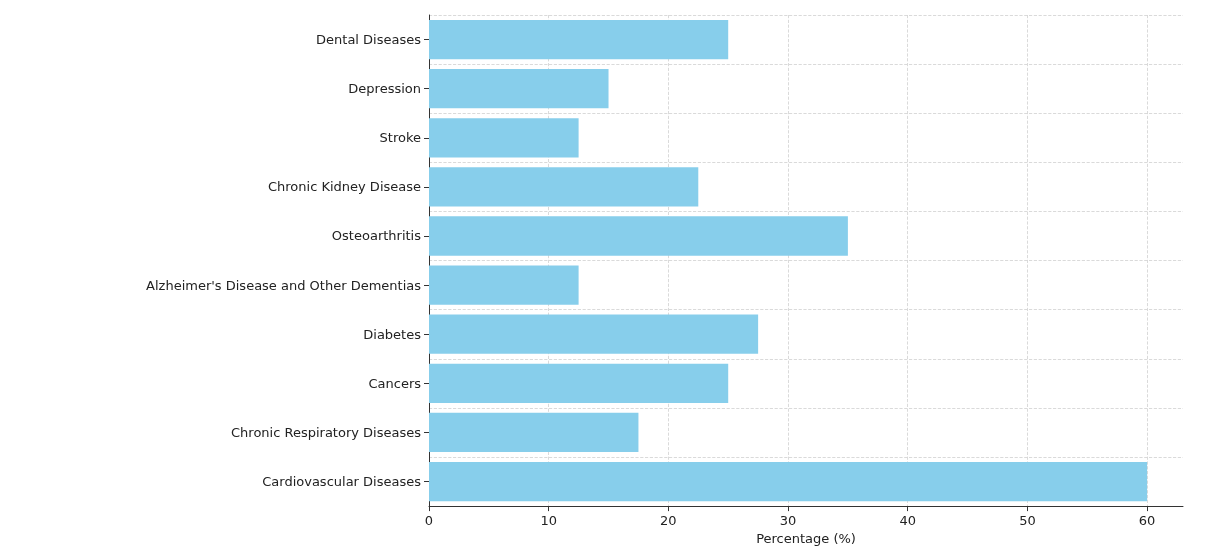 This screenshot has width=1208, height=550. I want to click on x-tick-label: 50, so click(1027, 521).